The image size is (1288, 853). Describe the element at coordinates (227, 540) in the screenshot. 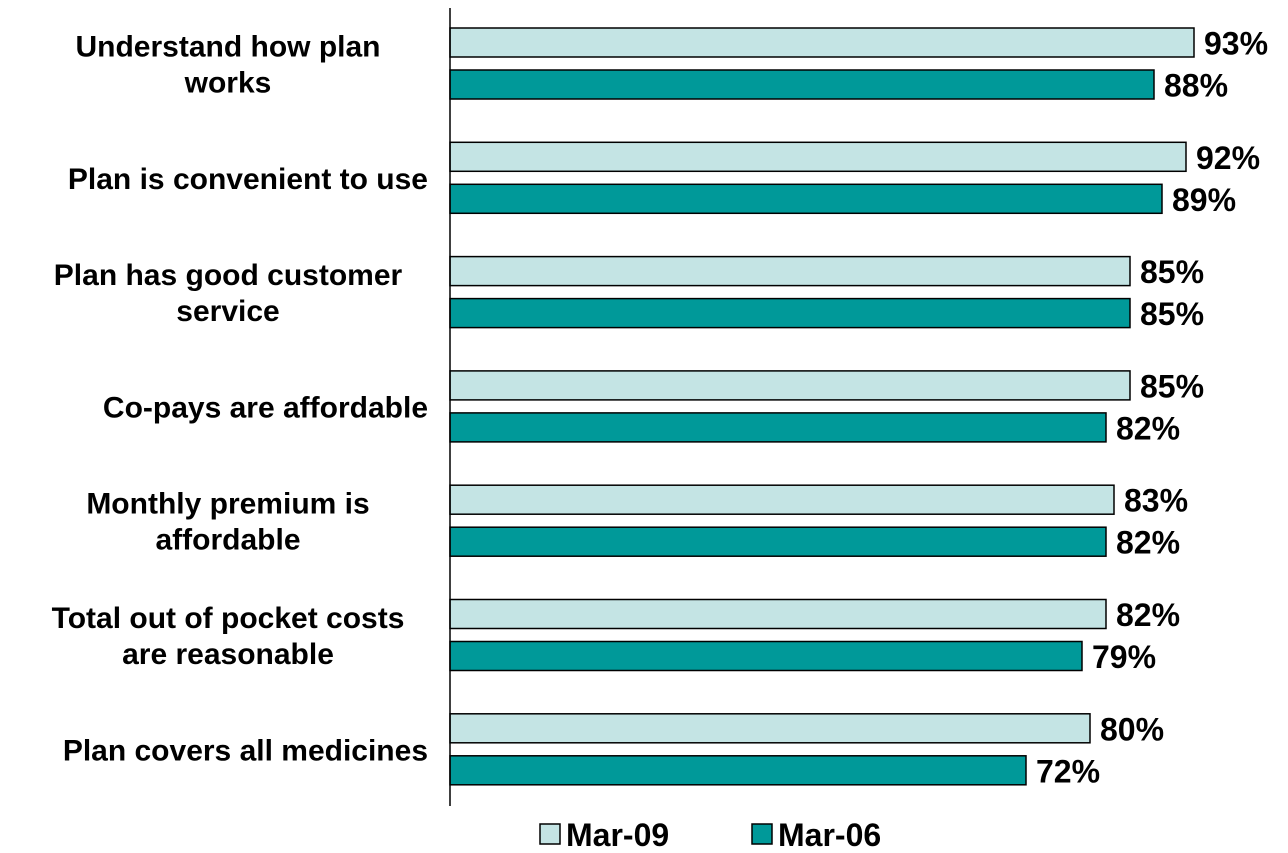

I see `category-label-4-1: affordable` at that location.